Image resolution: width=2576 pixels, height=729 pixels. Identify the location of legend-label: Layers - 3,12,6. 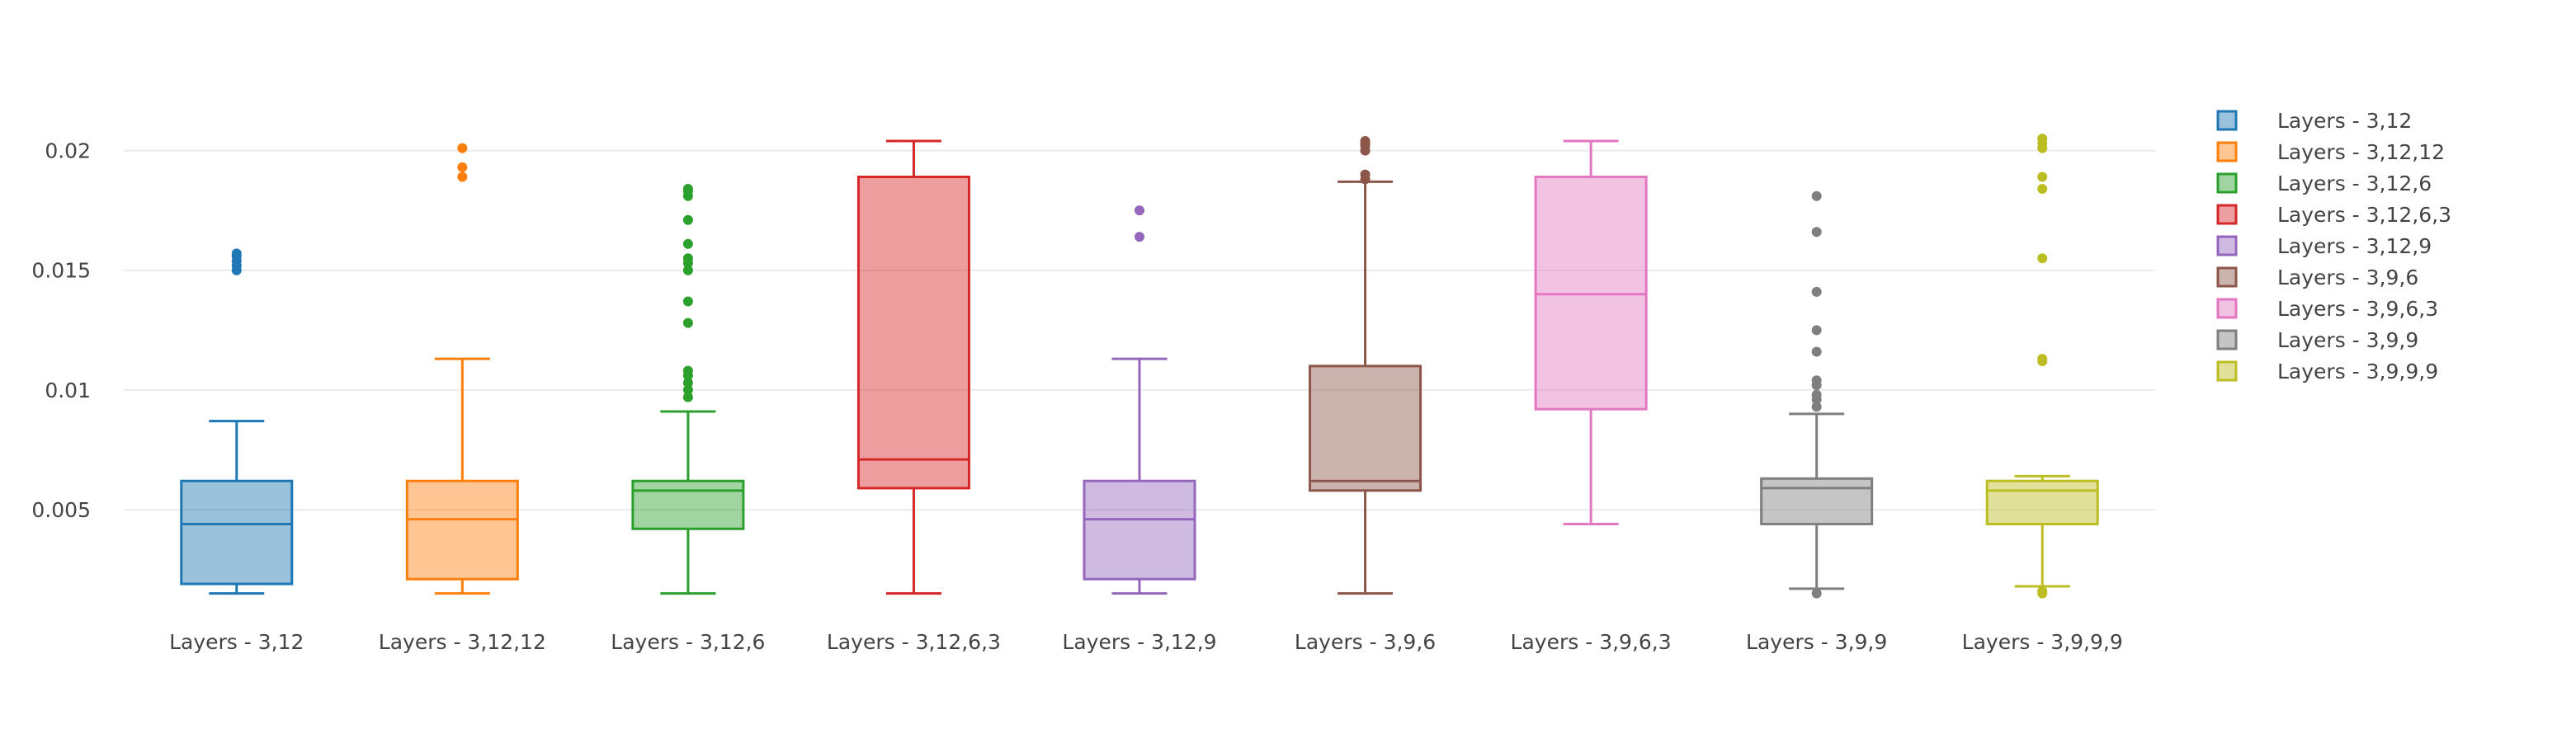
(2354, 183).